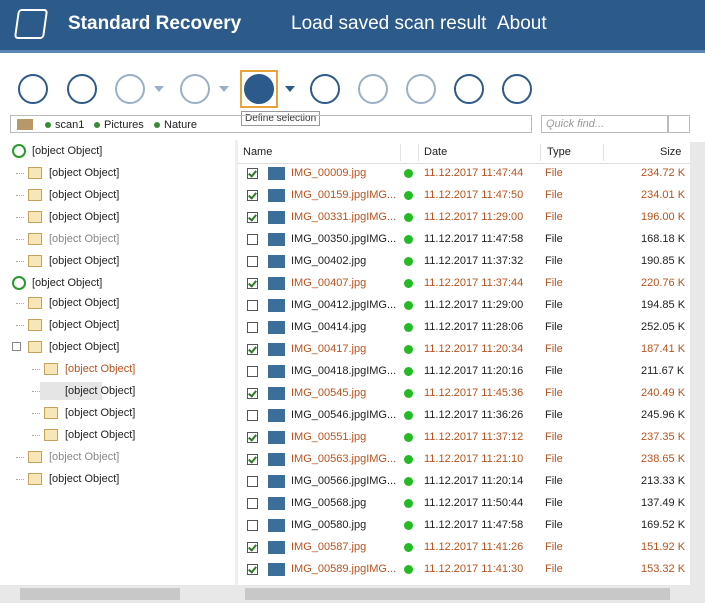 This screenshot has width=705, height=603. What do you see at coordinates (474, 349) in the screenshot?
I see `file-date: 11.12.2017 11:20:34` at bounding box center [474, 349].